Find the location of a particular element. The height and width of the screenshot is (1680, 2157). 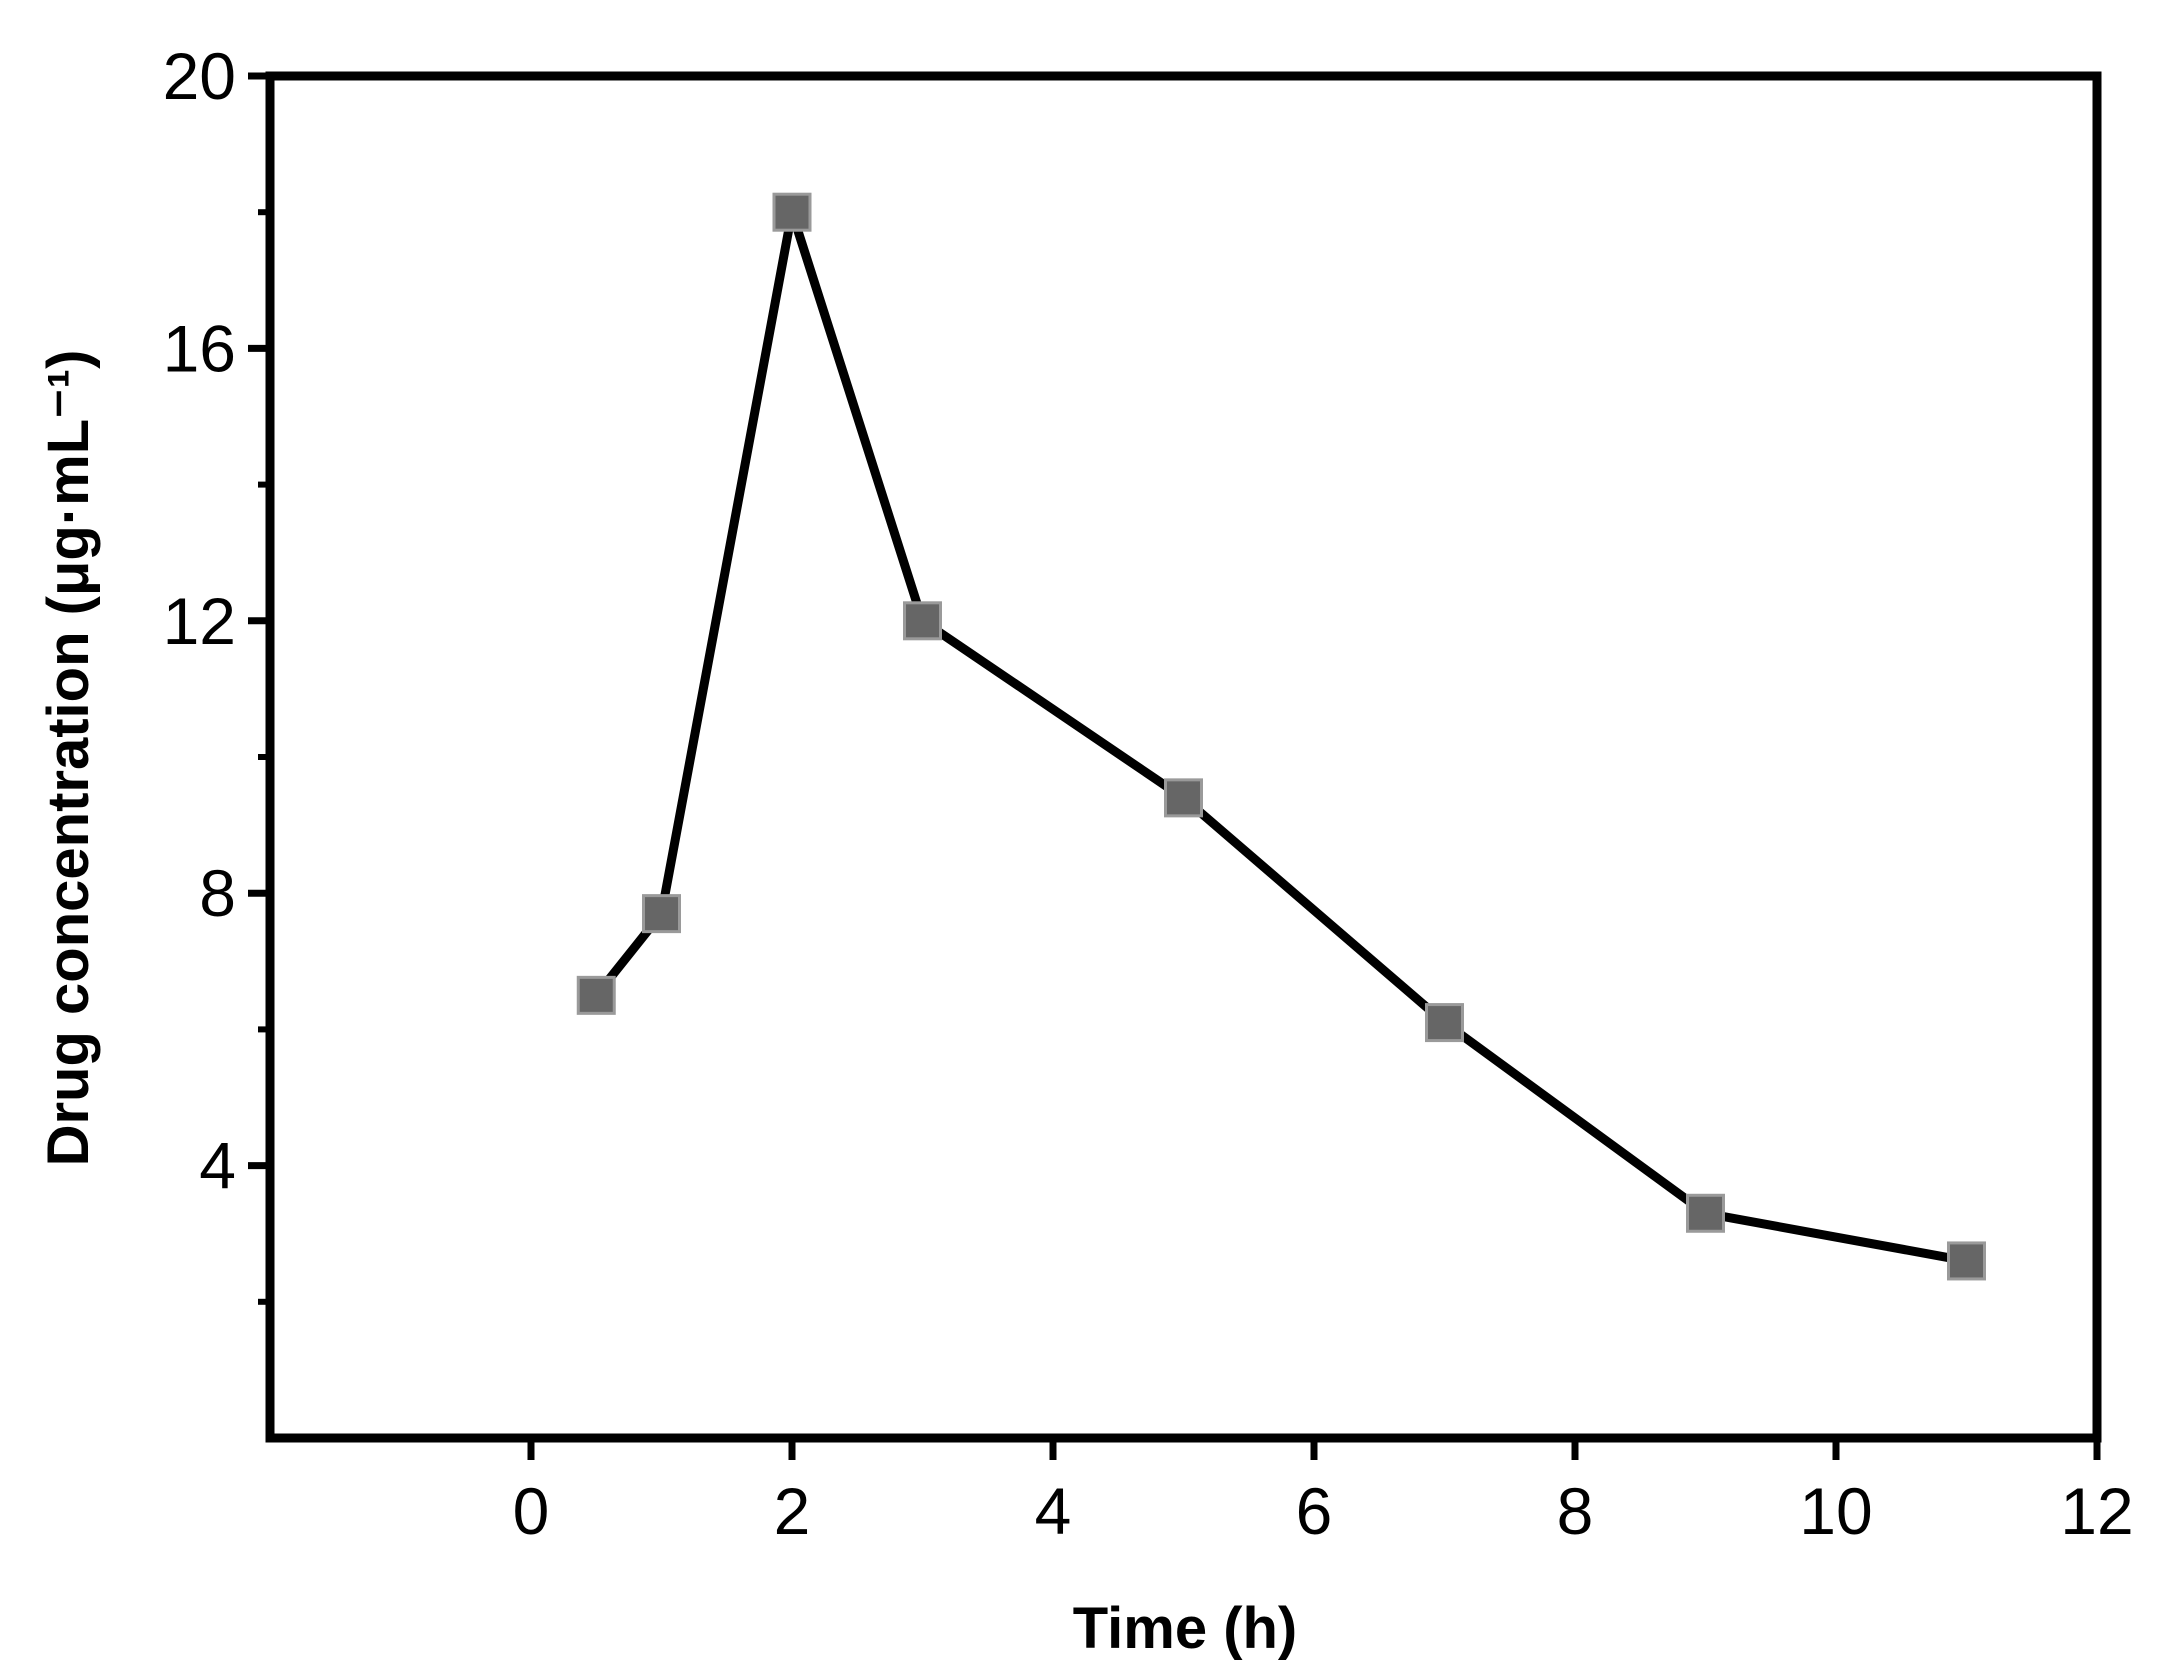

x-axis-ticks: 0 2 4 6 8 10 12 is located at coordinates (1323, 1493).